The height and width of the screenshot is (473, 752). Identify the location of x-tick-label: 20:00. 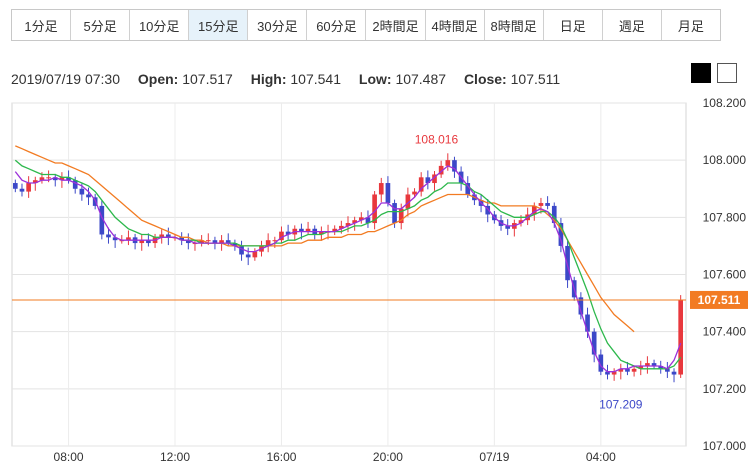
(388, 457).